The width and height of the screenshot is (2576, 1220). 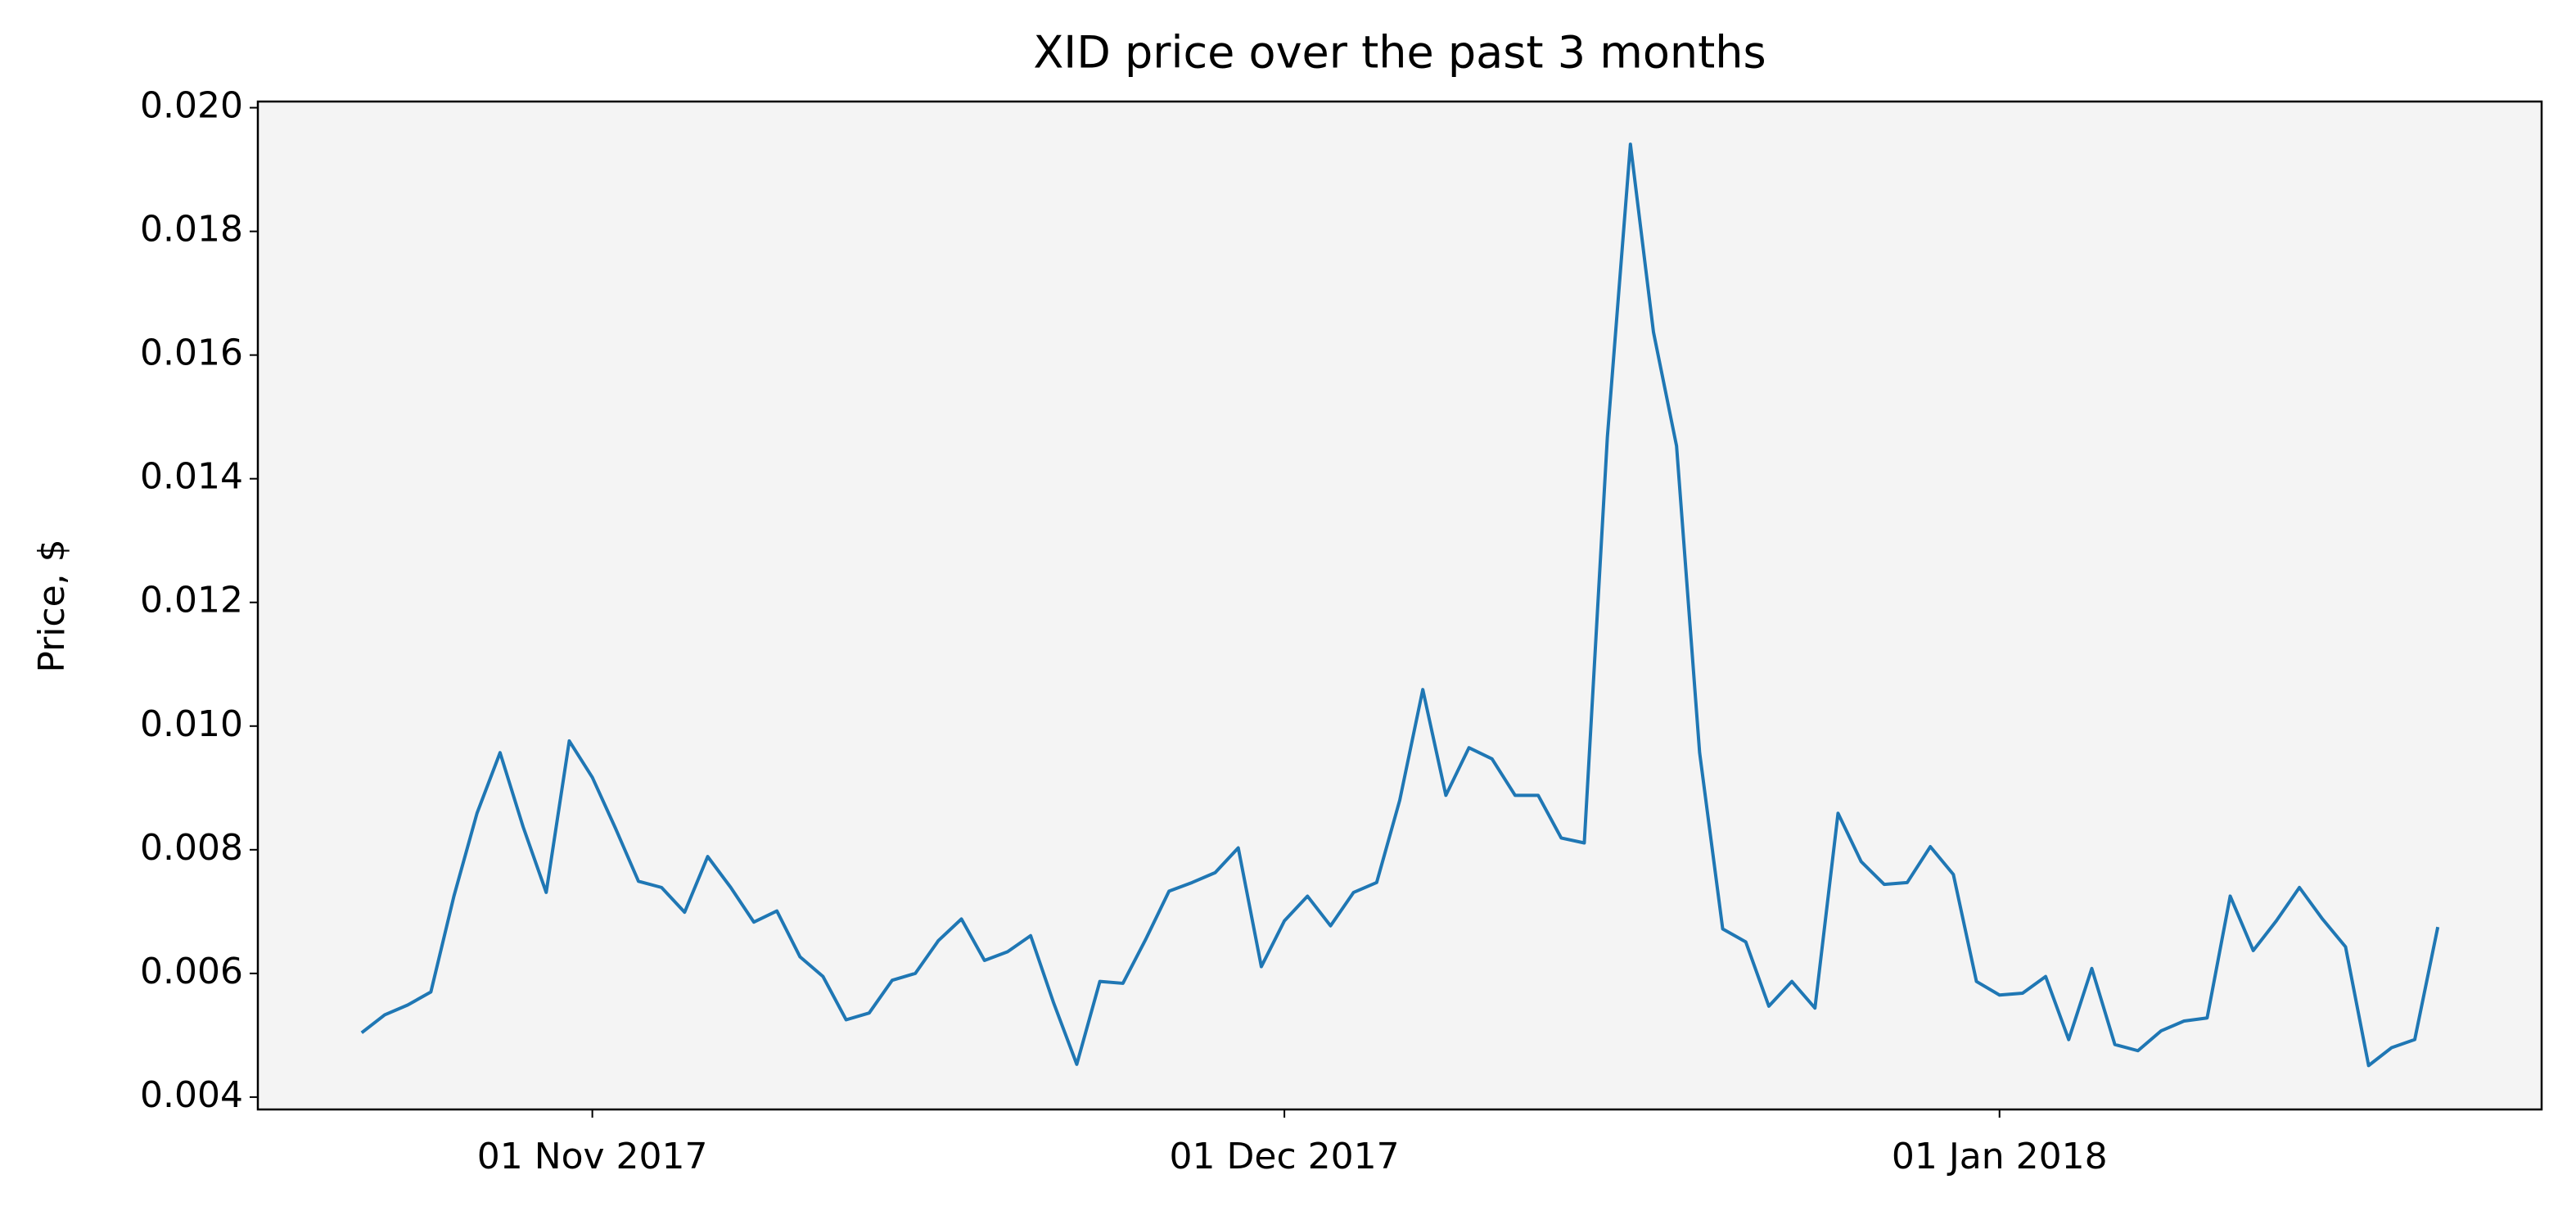 What do you see at coordinates (191, 477) in the screenshot?
I see `y-tick-label: 0.014` at bounding box center [191, 477].